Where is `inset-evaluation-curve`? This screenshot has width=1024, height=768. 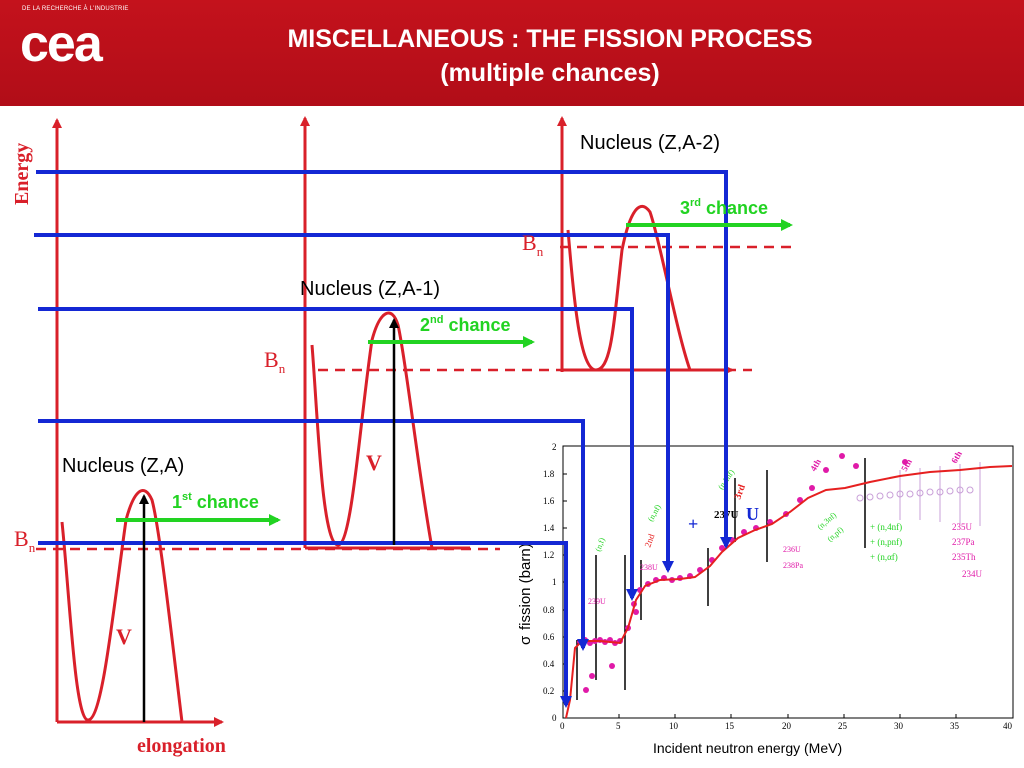
inset-evaluation-curve is located at coordinates (789, 592).